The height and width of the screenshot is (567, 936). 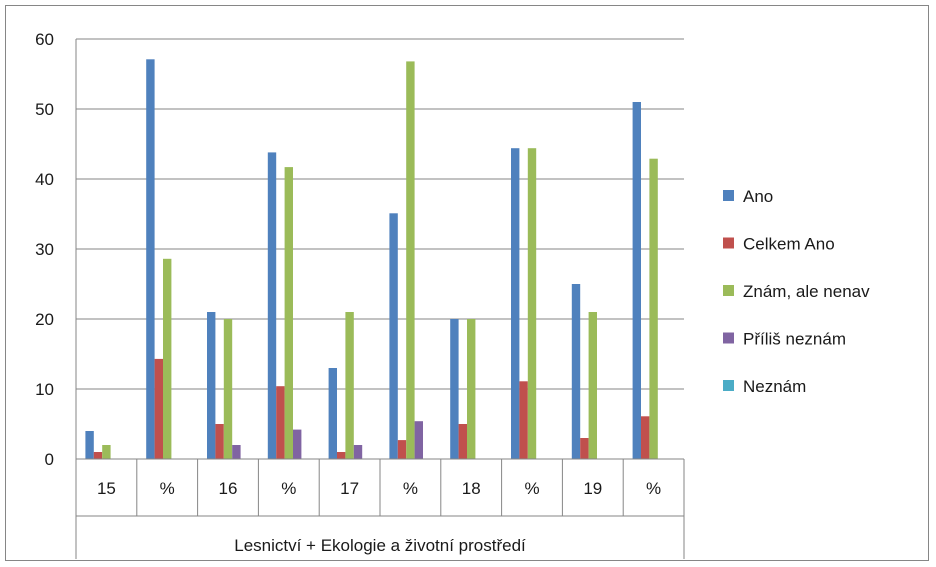 I want to click on y-tick-label: 60, so click(x=44, y=39).